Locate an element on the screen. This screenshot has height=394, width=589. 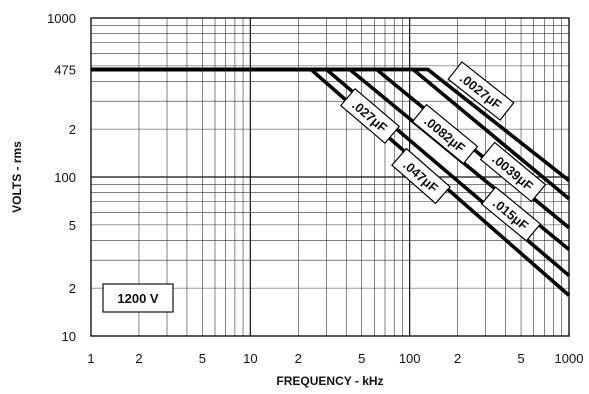
y-axis-title: VOLTS - rms is located at coordinates (17, 177).